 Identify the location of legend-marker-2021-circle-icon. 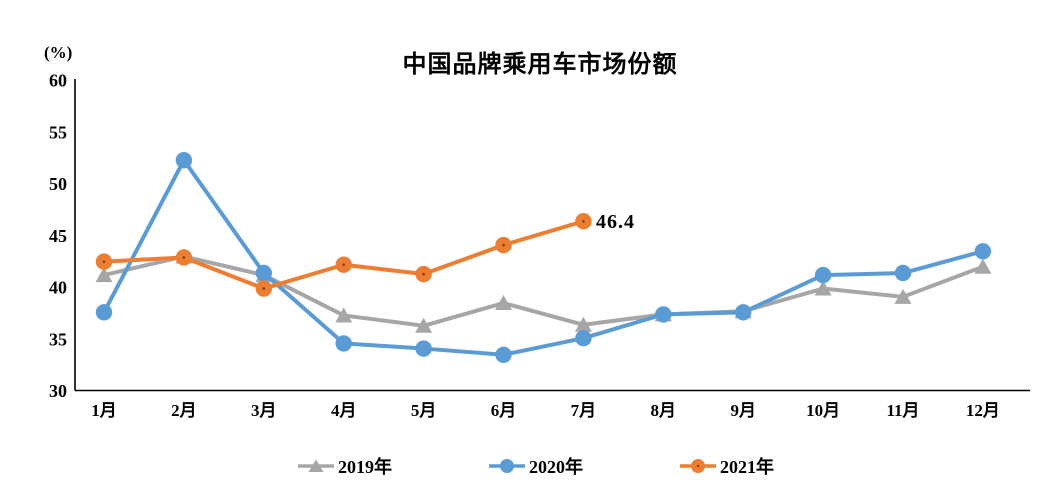
(698, 466).